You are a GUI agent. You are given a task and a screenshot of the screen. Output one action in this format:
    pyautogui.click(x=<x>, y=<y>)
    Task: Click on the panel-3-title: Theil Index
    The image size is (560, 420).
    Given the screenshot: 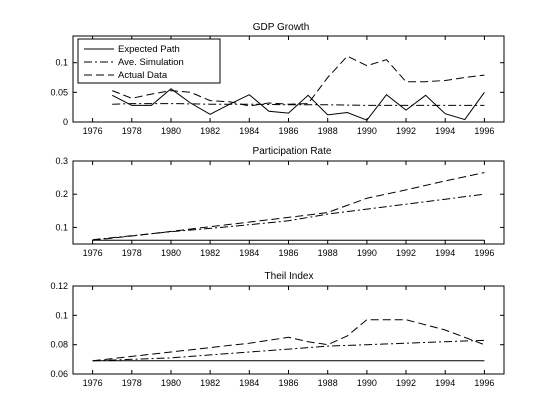 What is the action you would take?
    pyautogui.click(x=289, y=276)
    